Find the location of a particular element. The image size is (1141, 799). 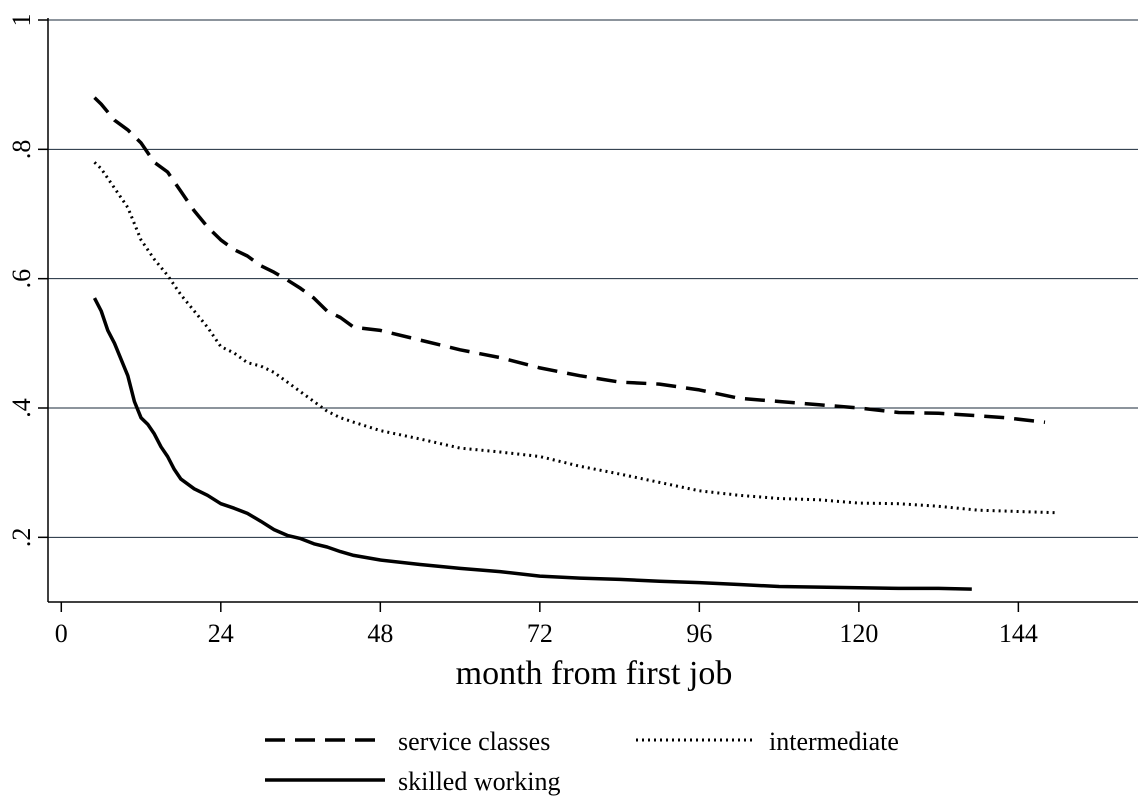

x-tick-label: 0 is located at coordinates (61, 633).